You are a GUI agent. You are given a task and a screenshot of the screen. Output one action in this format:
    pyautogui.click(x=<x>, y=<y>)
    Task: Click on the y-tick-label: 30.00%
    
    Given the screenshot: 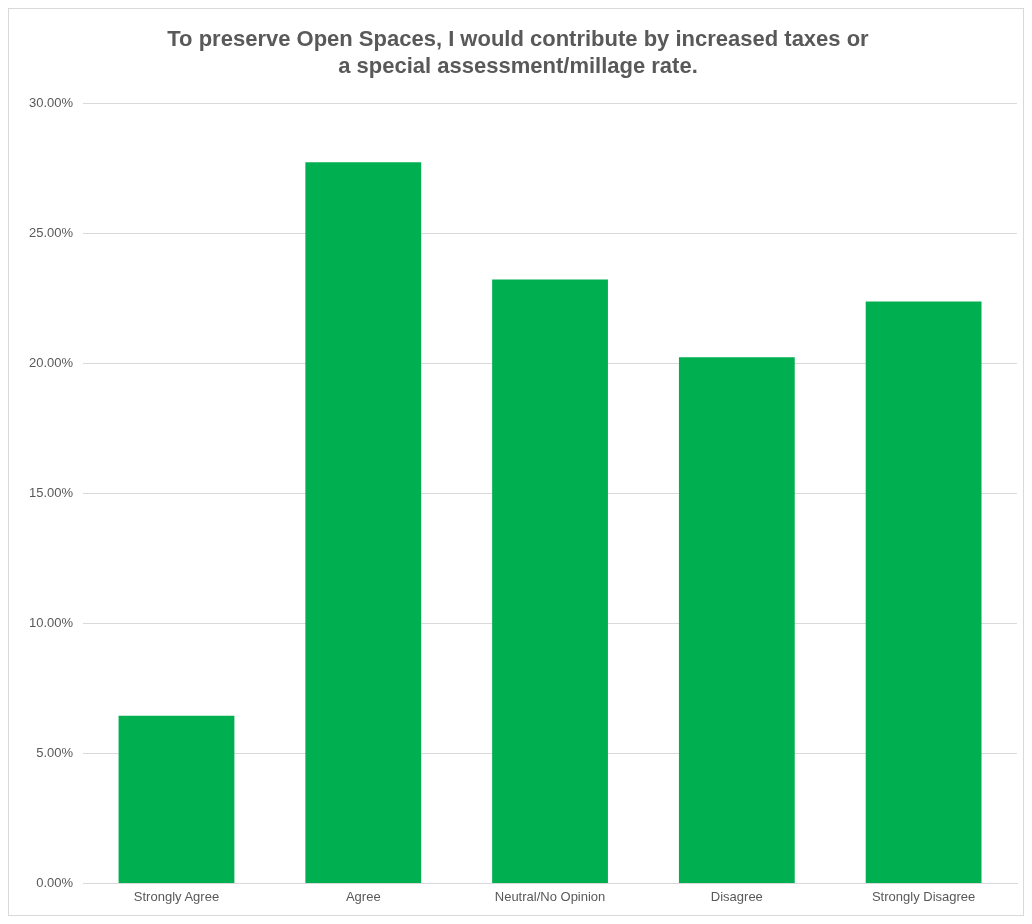 What is the action you would take?
    pyautogui.click(x=51, y=103)
    